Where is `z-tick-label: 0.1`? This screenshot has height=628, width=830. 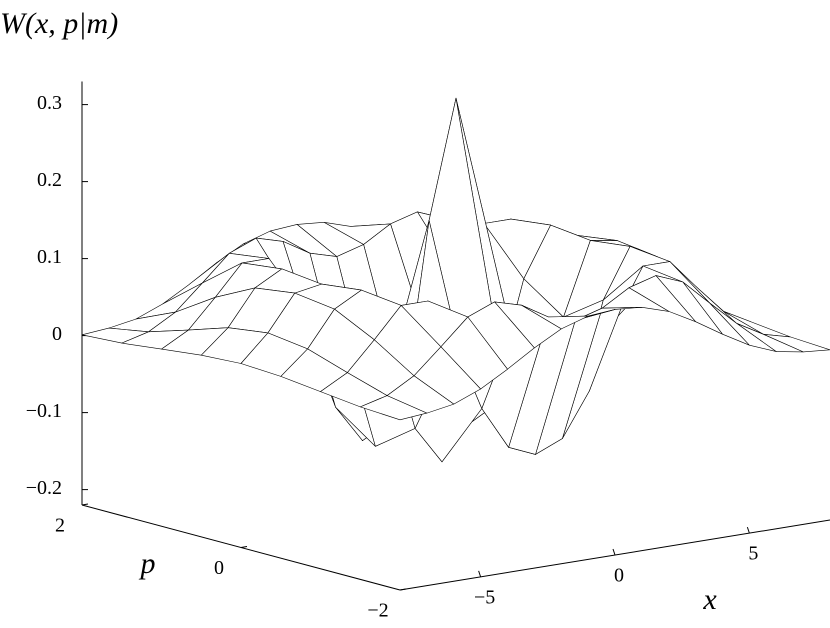
z-tick-label: 0.1 is located at coordinates (49, 257).